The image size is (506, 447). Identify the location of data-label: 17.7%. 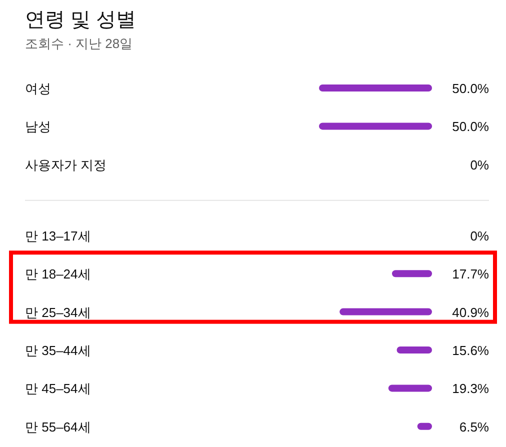
(471, 274).